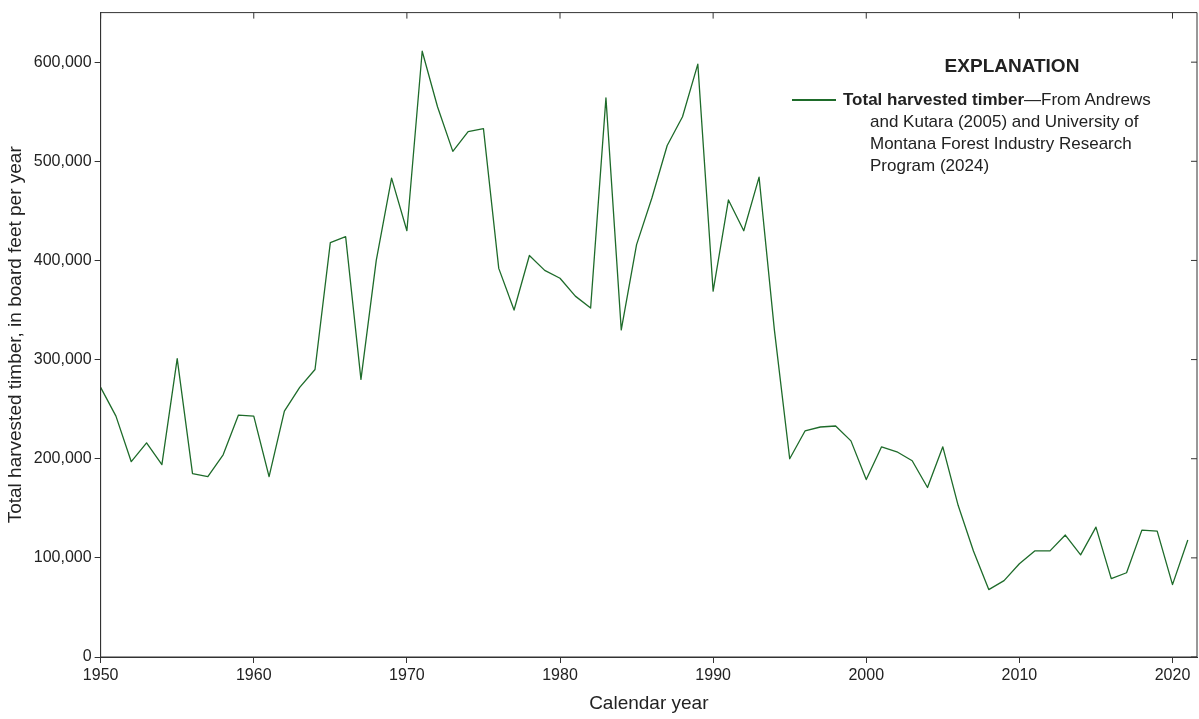 The width and height of the screenshot is (1199, 719). What do you see at coordinates (253, 675) in the screenshot?
I see `x-tick-label: 1960` at bounding box center [253, 675].